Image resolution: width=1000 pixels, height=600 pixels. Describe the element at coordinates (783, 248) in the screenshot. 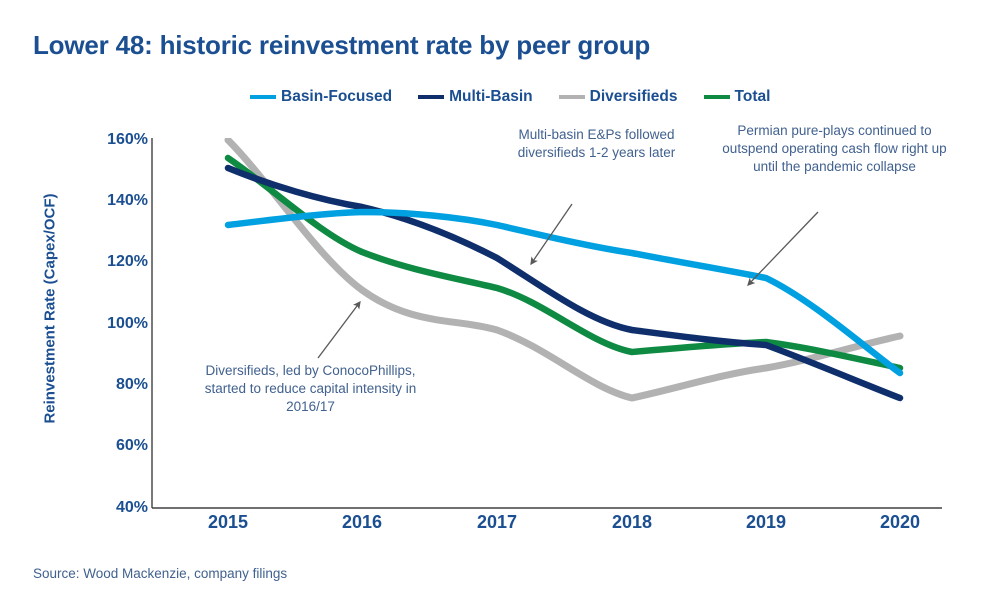

I see `callout-arrow-permian` at that location.